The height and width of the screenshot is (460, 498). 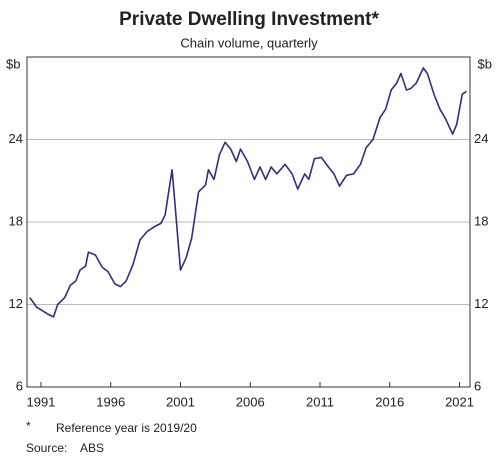 What do you see at coordinates (28, 426) in the screenshot?
I see `note-marker: *` at bounding box center [28, 426].